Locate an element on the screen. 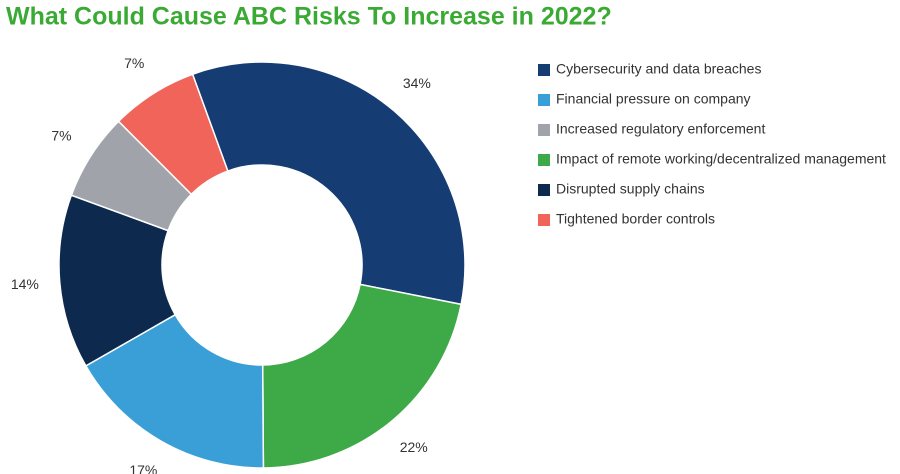 The image size is (900, 474). data-label: 22% is located at coordinates (414, 447).